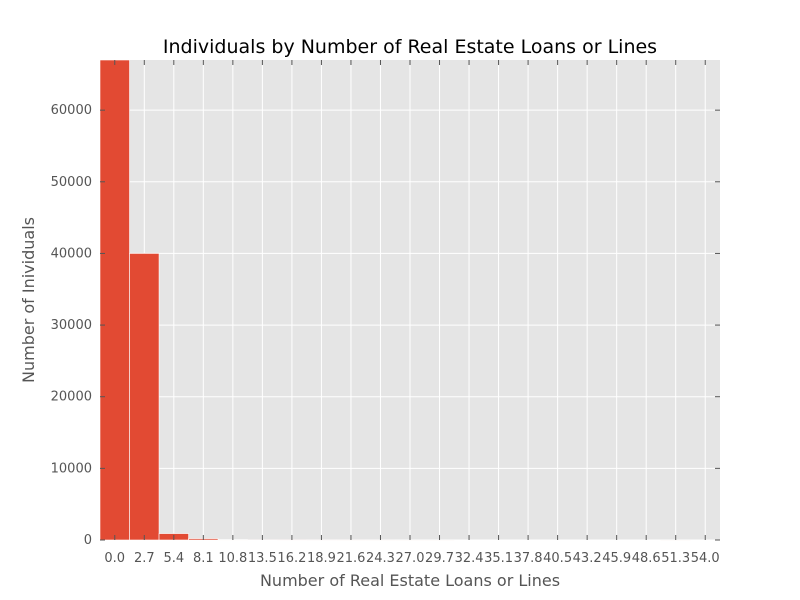 The image size is (800, 600). What do you see at coordinates (321, 558) in the screenshot?
I see `x-tick-label: 18.9` at bounding box center [321, 558].